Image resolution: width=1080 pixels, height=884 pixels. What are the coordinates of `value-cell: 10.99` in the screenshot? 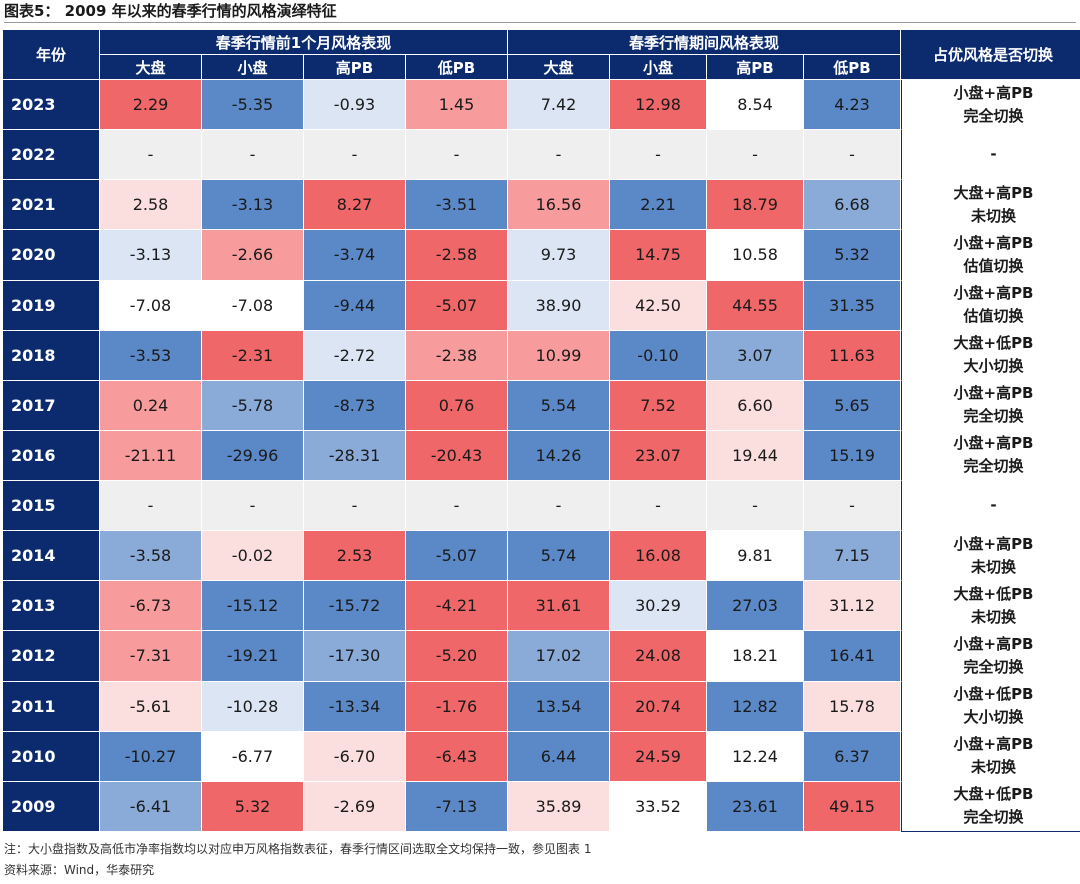 It's located at (559, 355).